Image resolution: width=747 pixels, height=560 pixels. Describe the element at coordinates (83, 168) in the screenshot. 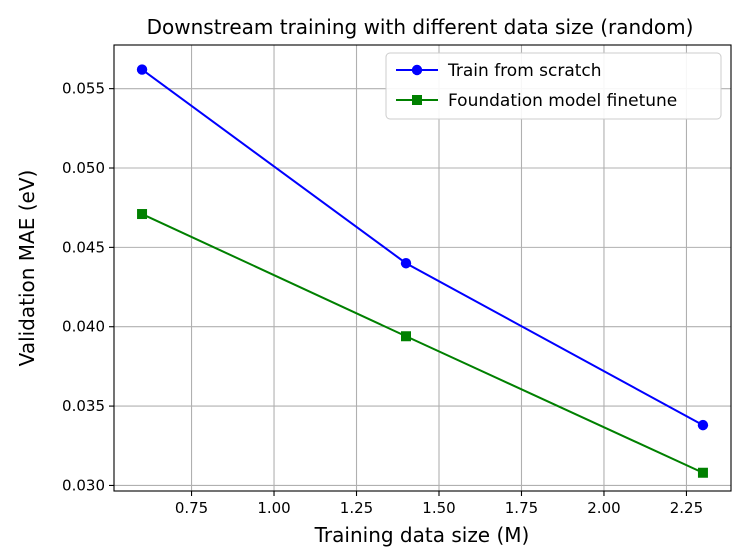

I see `y-tick-label: 0.050` at that location.